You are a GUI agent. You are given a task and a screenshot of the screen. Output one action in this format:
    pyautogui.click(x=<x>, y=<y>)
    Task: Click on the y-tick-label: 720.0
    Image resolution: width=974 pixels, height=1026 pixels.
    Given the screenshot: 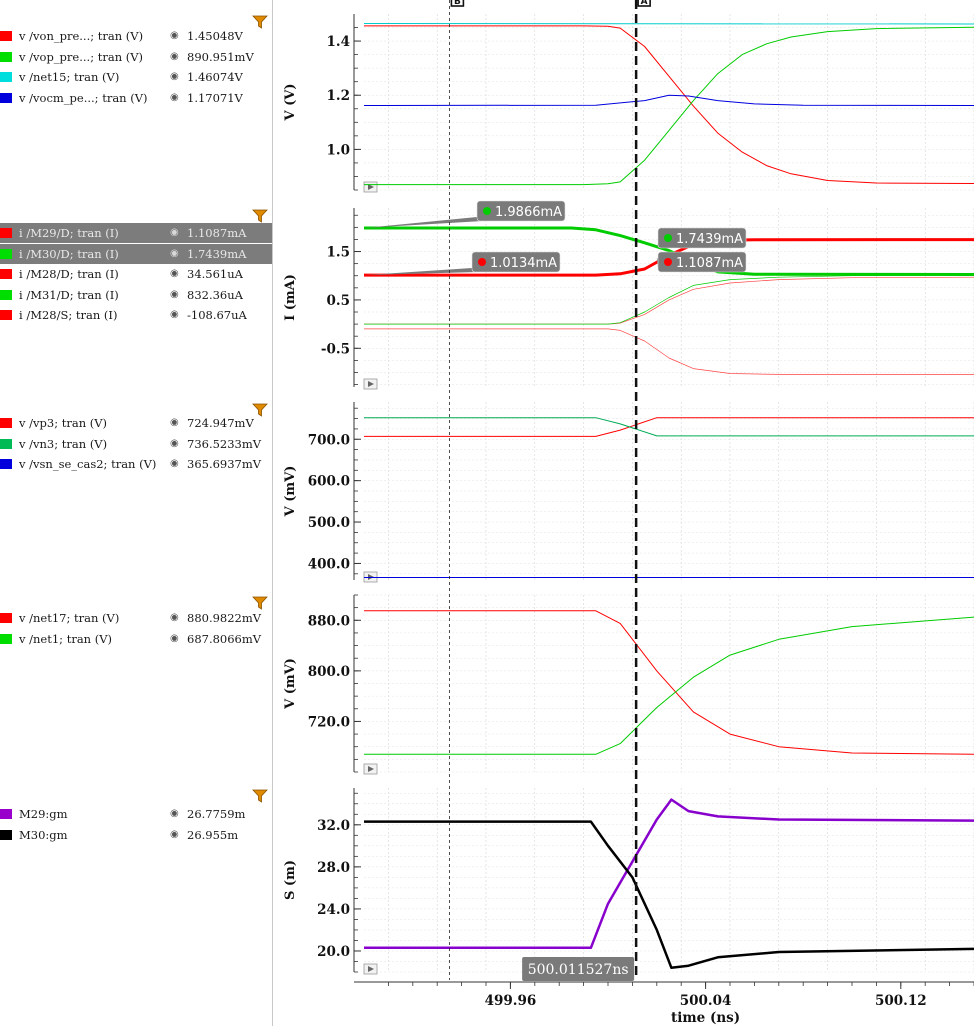 What is the action you would take?
    pyautogui.click(x=329, y=722)
    